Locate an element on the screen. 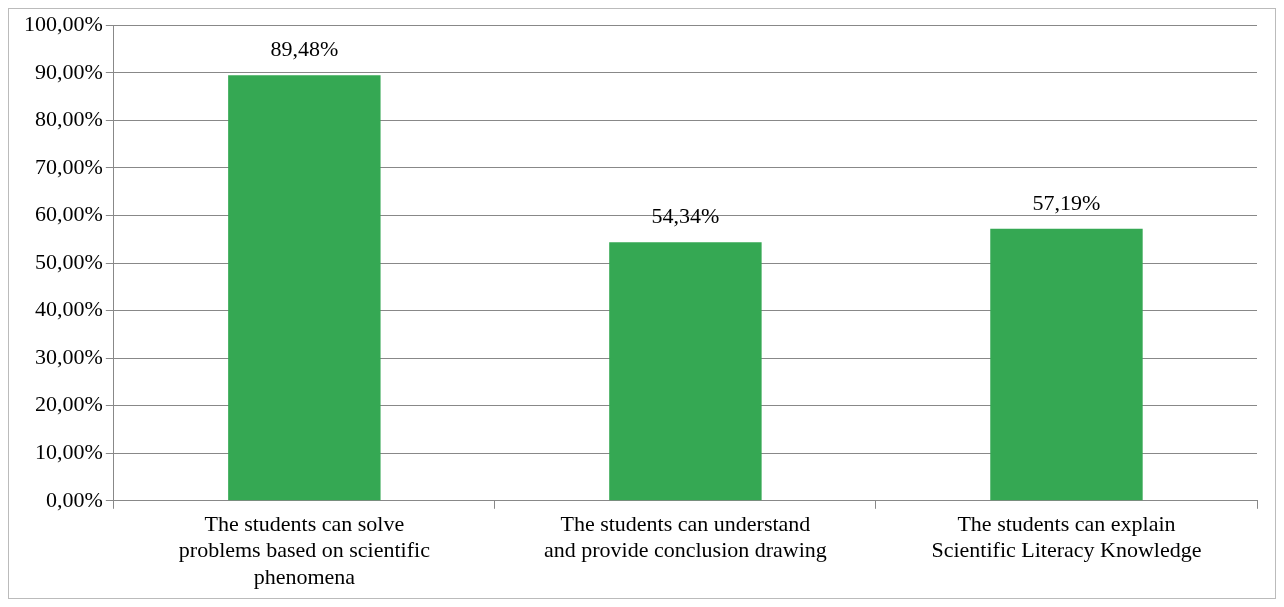 This screenshot has height=607, width=1284. y-tick-label: 50,00% is located at coordinates (69, 261).